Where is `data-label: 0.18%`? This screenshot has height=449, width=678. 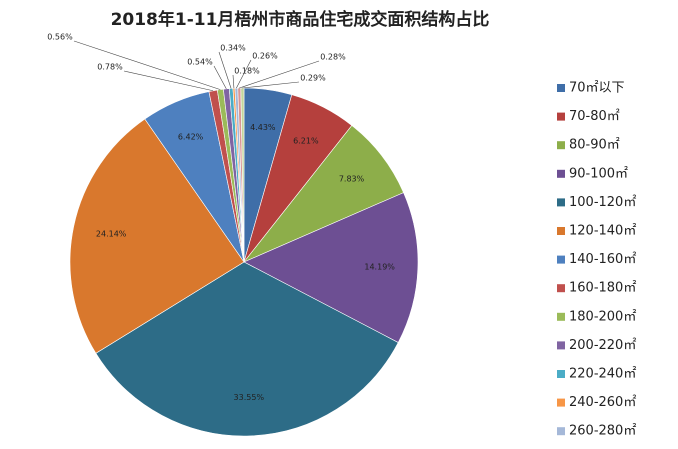 data-label: 0.18% is located at coordinates (247, 71).